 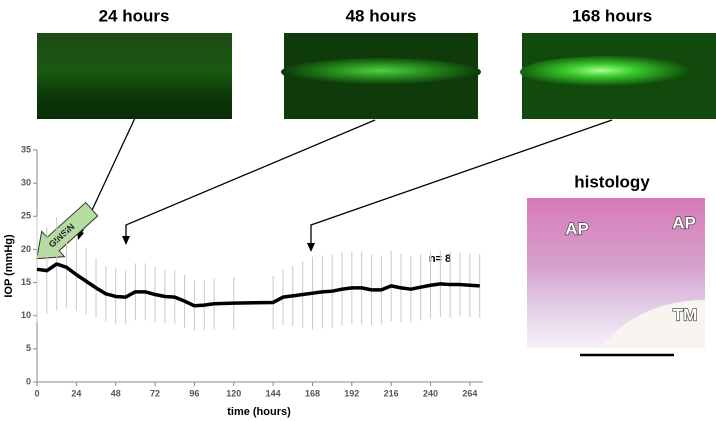 What do you see at coordinates (26, 282) in the screenshot?
I see `y-tick-label: 15` at bounding box center [26, 282].